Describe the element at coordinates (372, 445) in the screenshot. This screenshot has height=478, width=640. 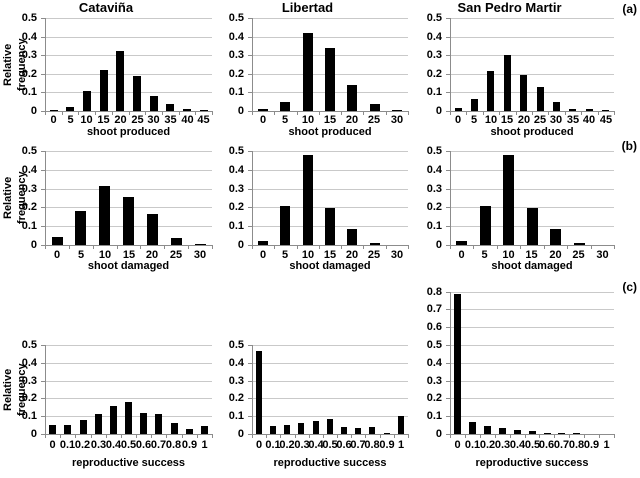
I see `x-tick-label: 0.8` at that location.